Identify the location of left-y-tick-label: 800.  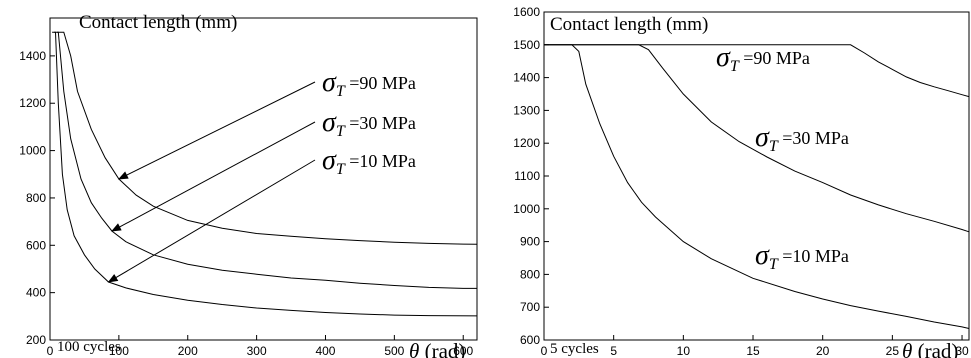
(36, 198).